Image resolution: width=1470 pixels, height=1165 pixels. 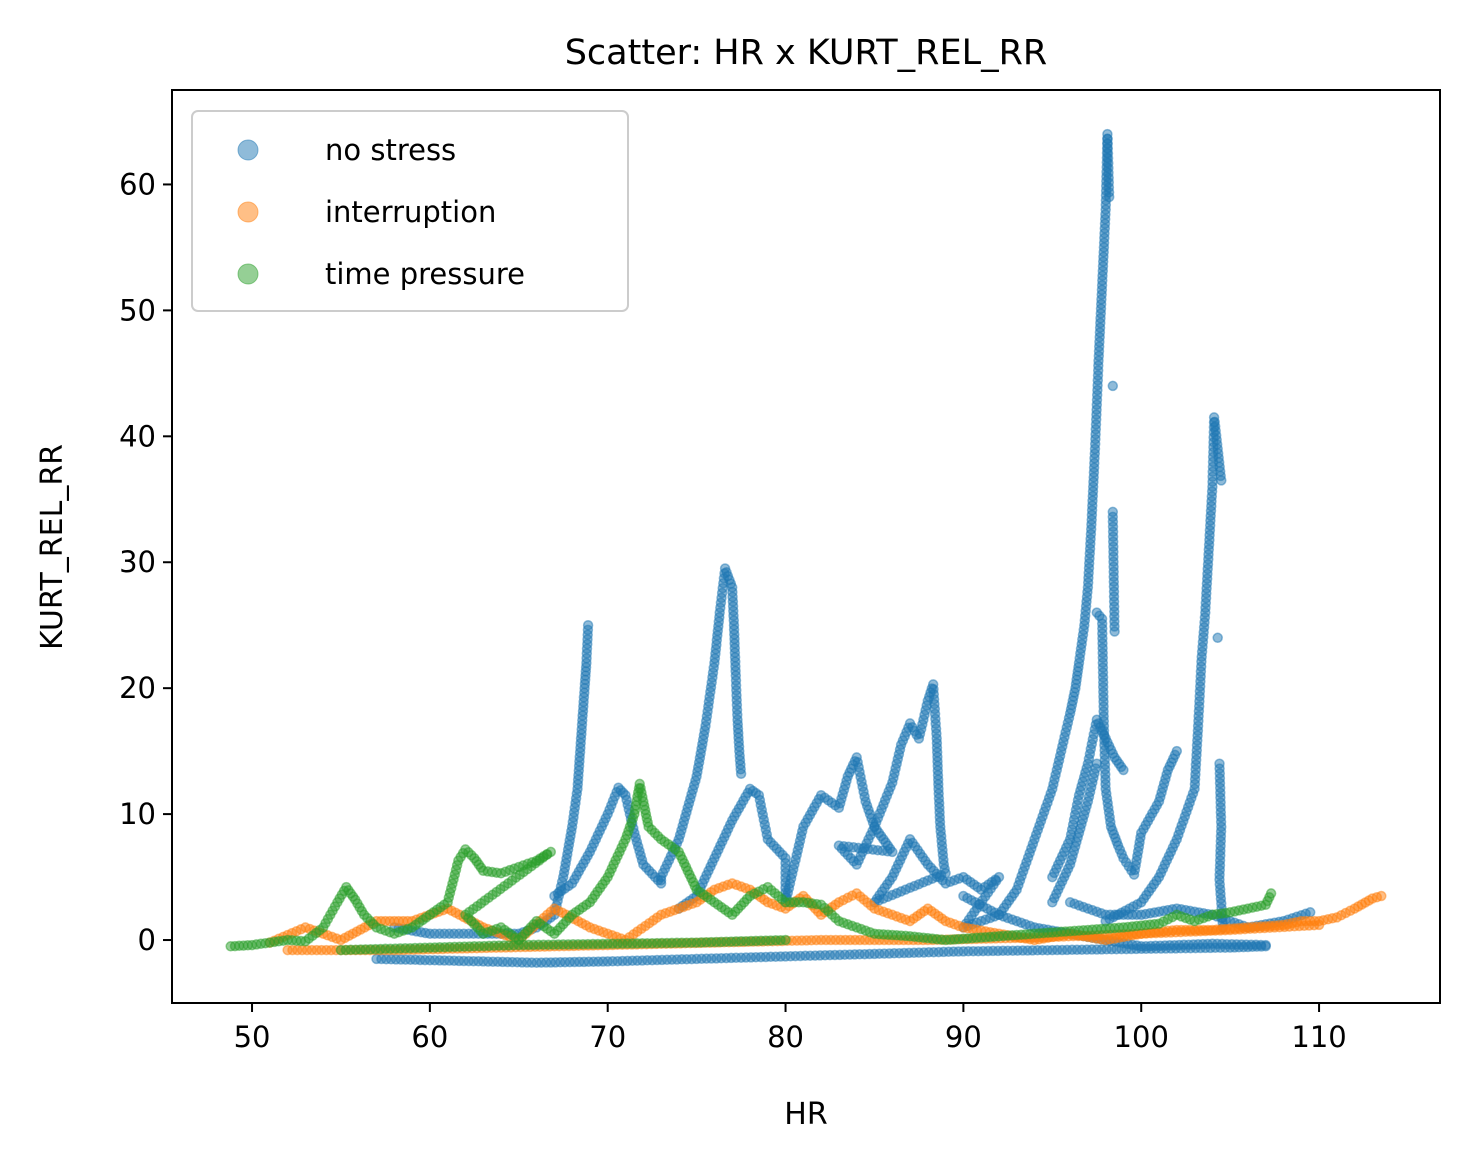 What do you see at coordinates (248, 274) in the screenshot?
I see `legend-marker-time-pressure` at bounding box center [248, 274].